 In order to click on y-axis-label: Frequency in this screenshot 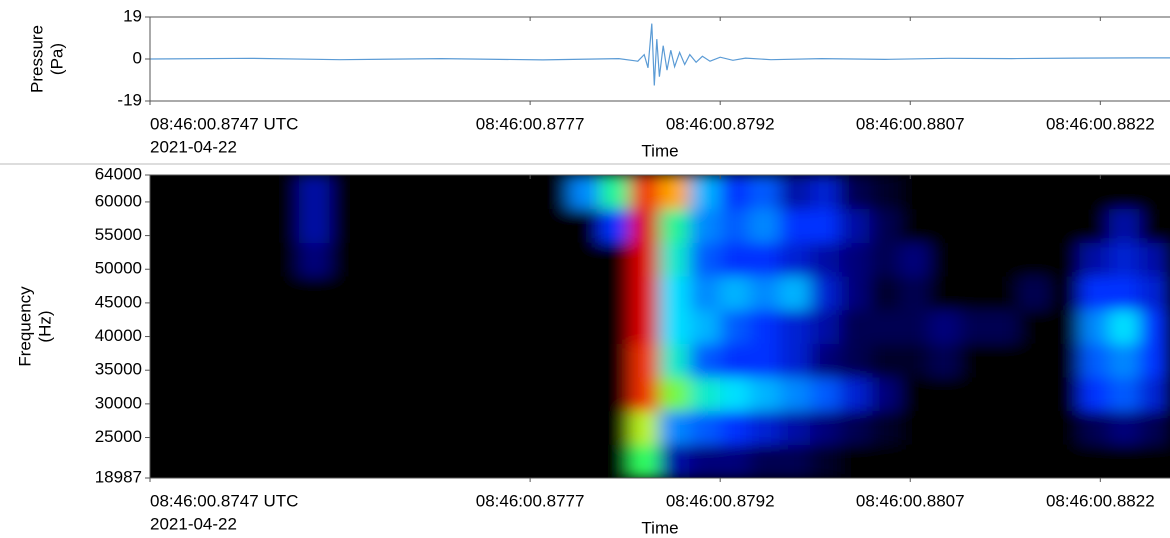, I will do `click(24, 326)`.